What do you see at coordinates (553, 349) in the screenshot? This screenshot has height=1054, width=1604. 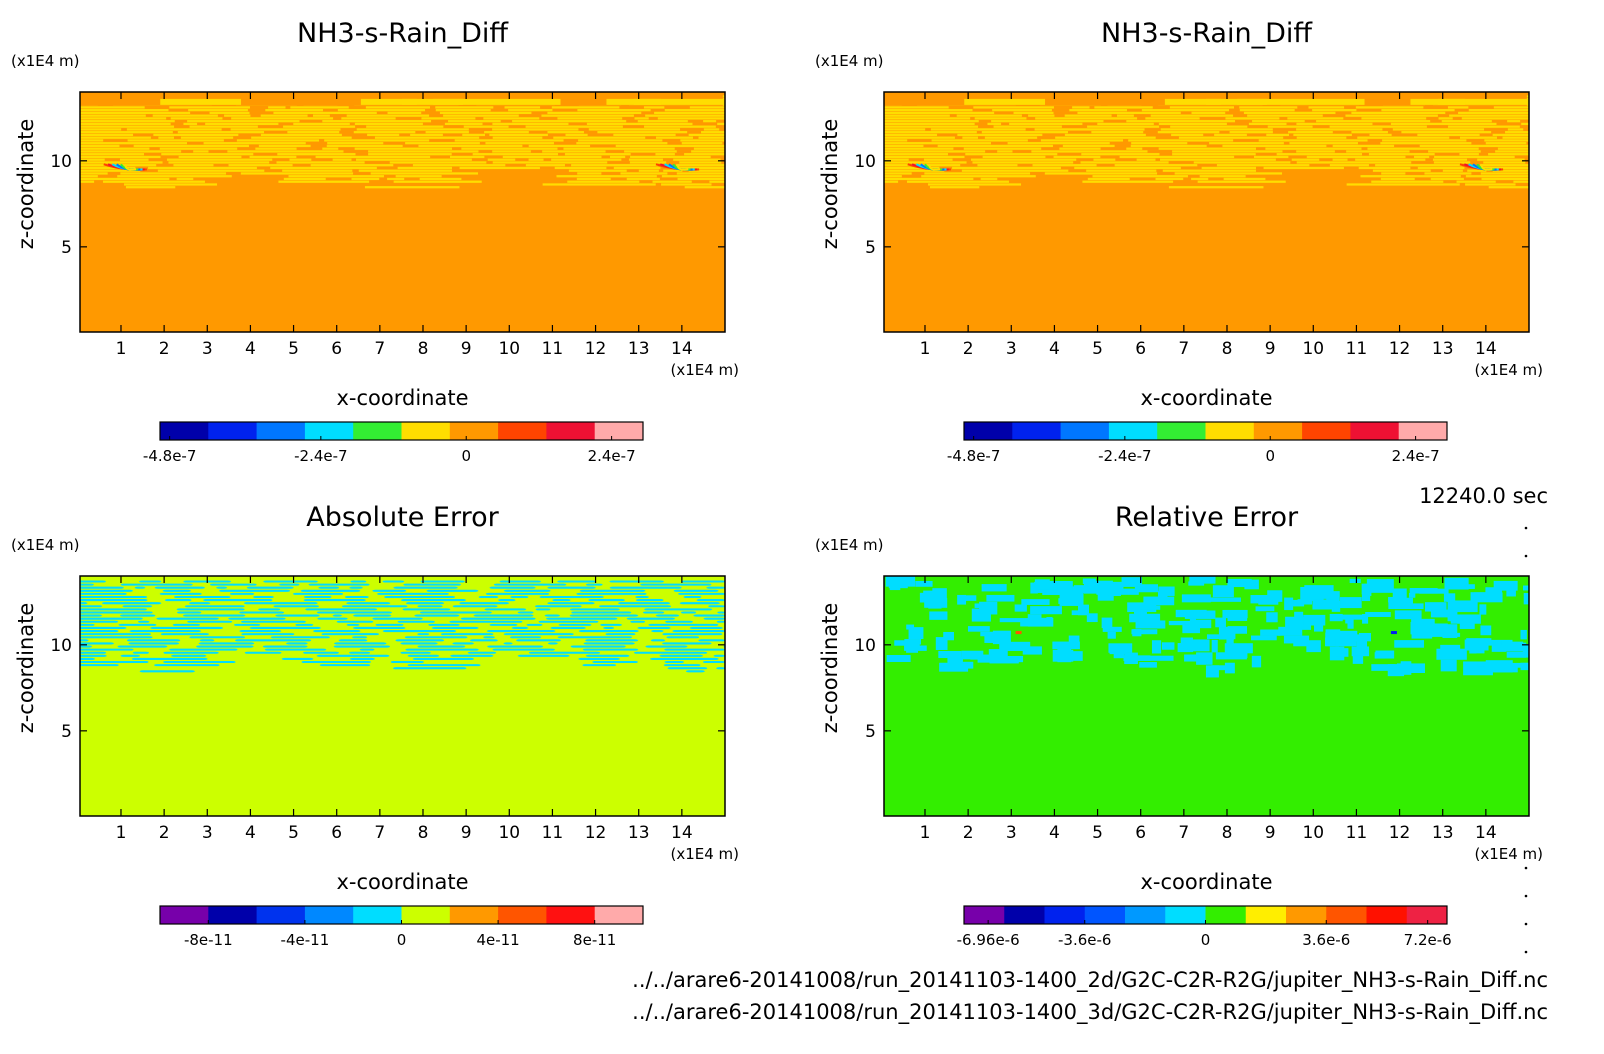 I see `x-tick-label: 11` at bounding box center [553, 349].